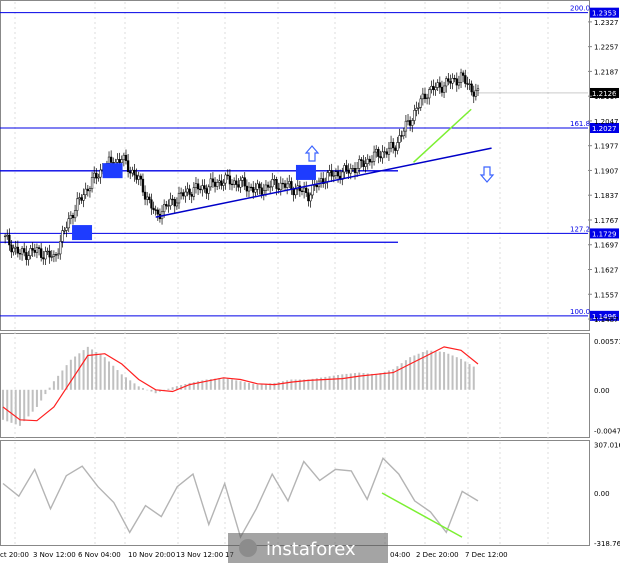 The height and width of the screenshot is (563, 620). What do you see at coordinates (580, 9) in the screenshot?
I see `fib-level-label: 200.0` at bounding box center [580, 9].